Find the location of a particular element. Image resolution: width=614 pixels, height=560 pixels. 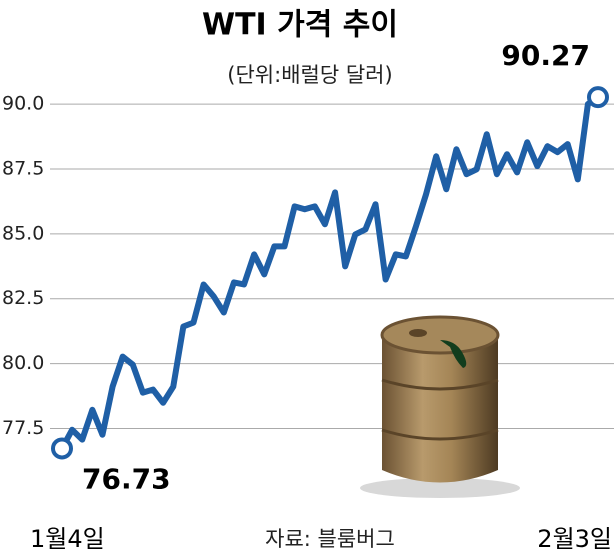

y-tick-label: 85.0 is located at coordinates (23, 233).